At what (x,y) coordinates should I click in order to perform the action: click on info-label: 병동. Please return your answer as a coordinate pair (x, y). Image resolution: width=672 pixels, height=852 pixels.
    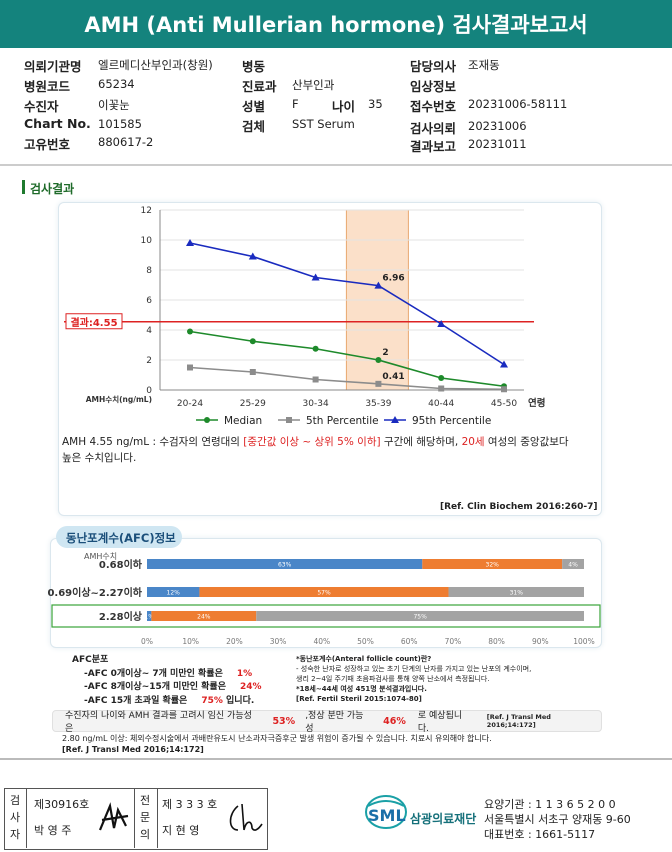
    Looking at the image, I should click on (254, 66).